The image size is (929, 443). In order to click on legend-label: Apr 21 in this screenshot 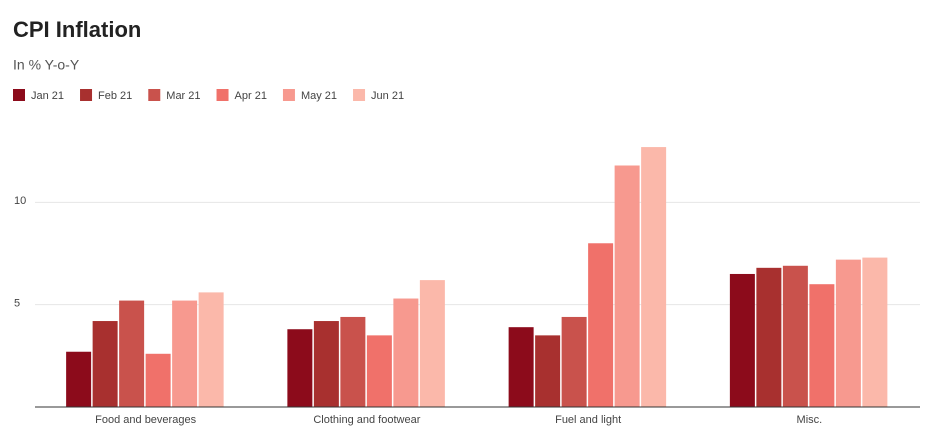, I will do `click(251, 96)`.